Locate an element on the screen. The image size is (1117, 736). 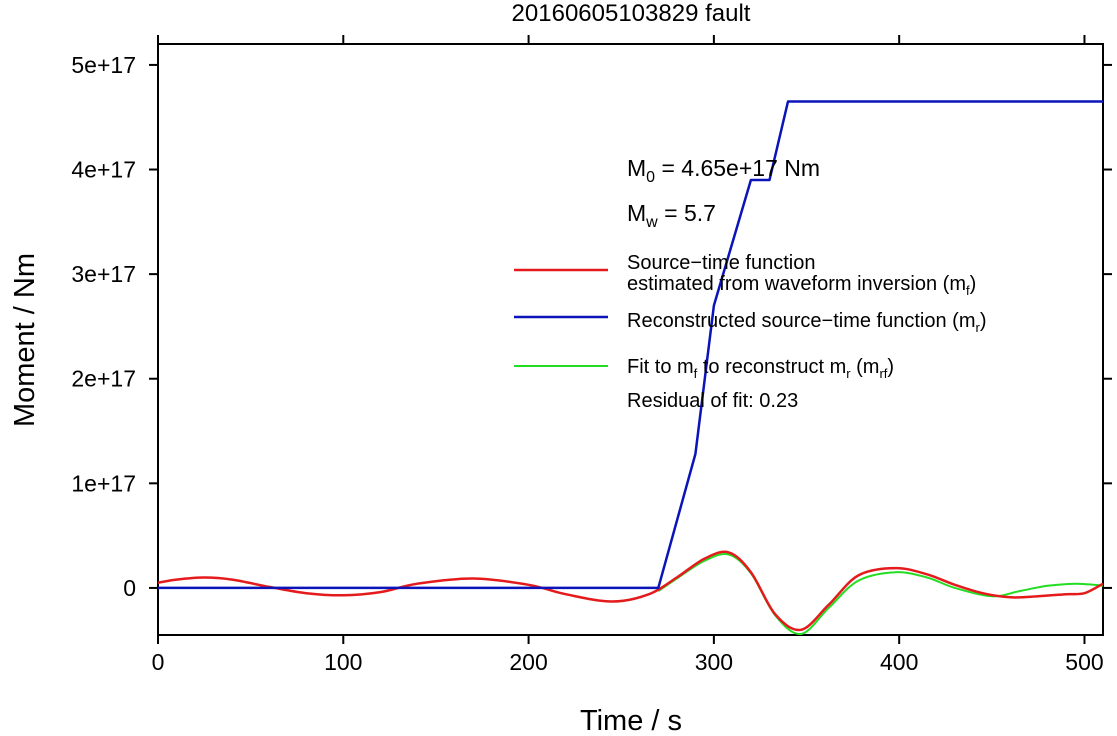
y-axis-label: Moment / Nm is located at coordinates (25, 340).